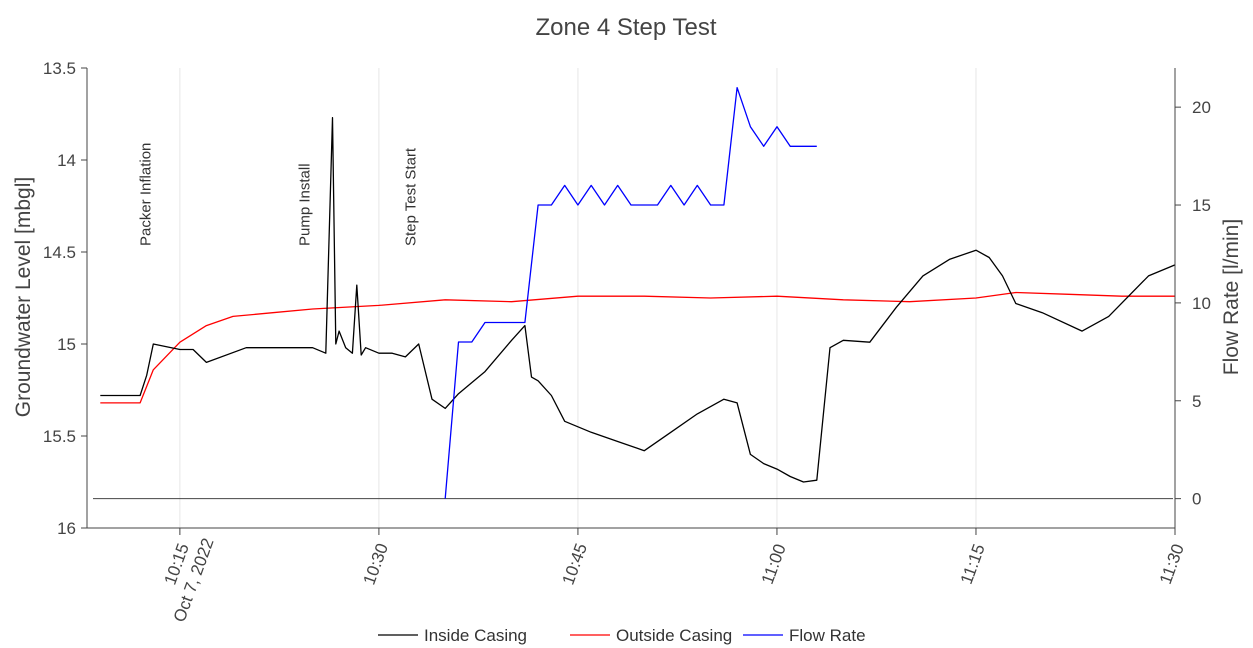  What do you see at coordinates (59, 252) in the screenshot?
I see `y-tick-label-2: 14.5` at bounding box center [59, 252].